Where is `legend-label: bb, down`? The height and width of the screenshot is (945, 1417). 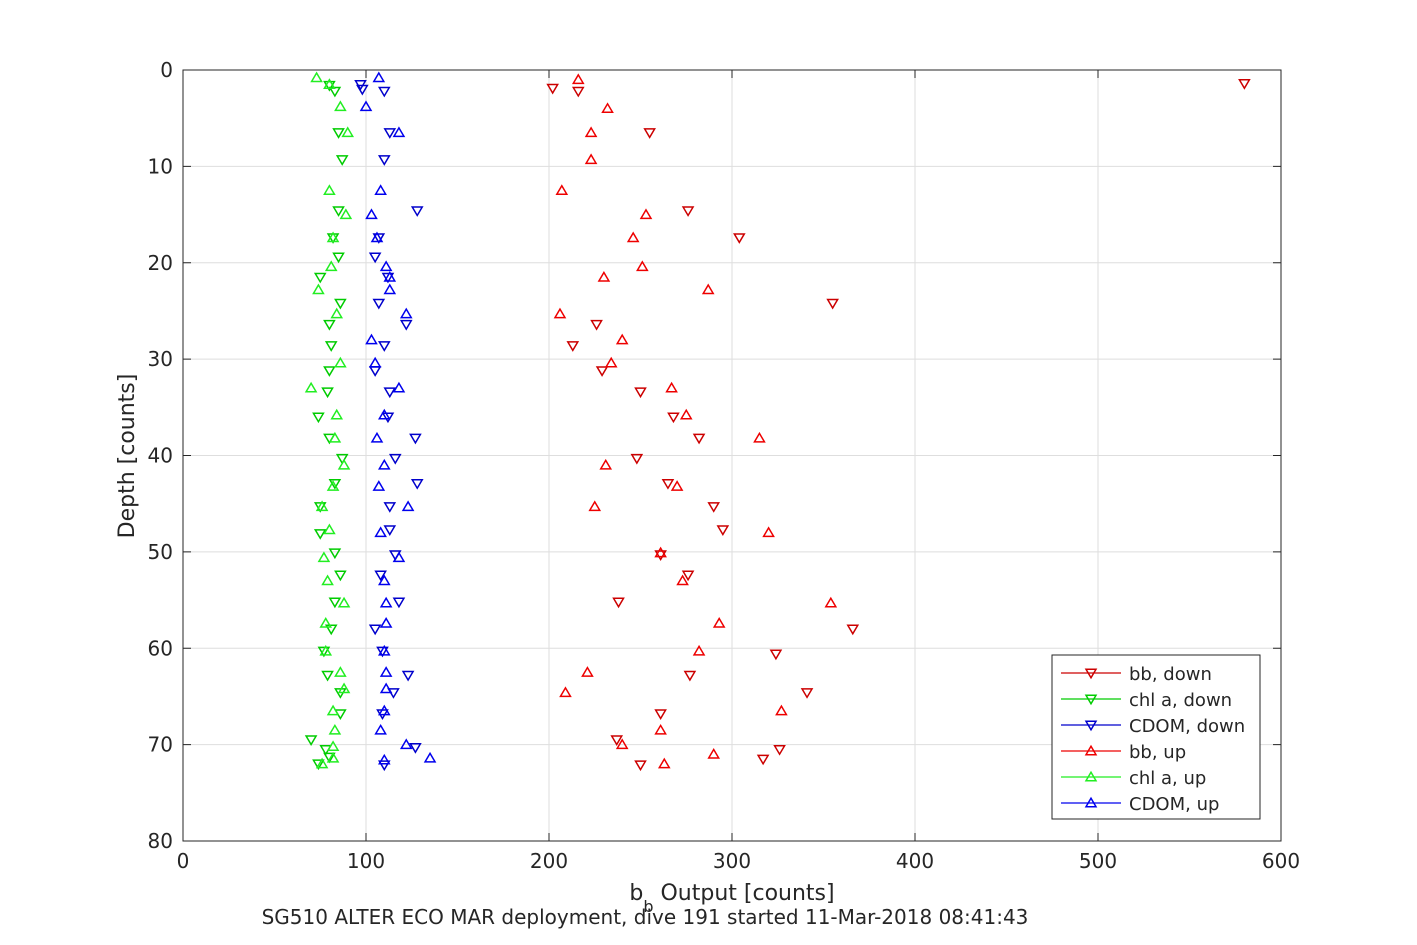
legend-label: bb, down is located at coordinates (1170, 674).